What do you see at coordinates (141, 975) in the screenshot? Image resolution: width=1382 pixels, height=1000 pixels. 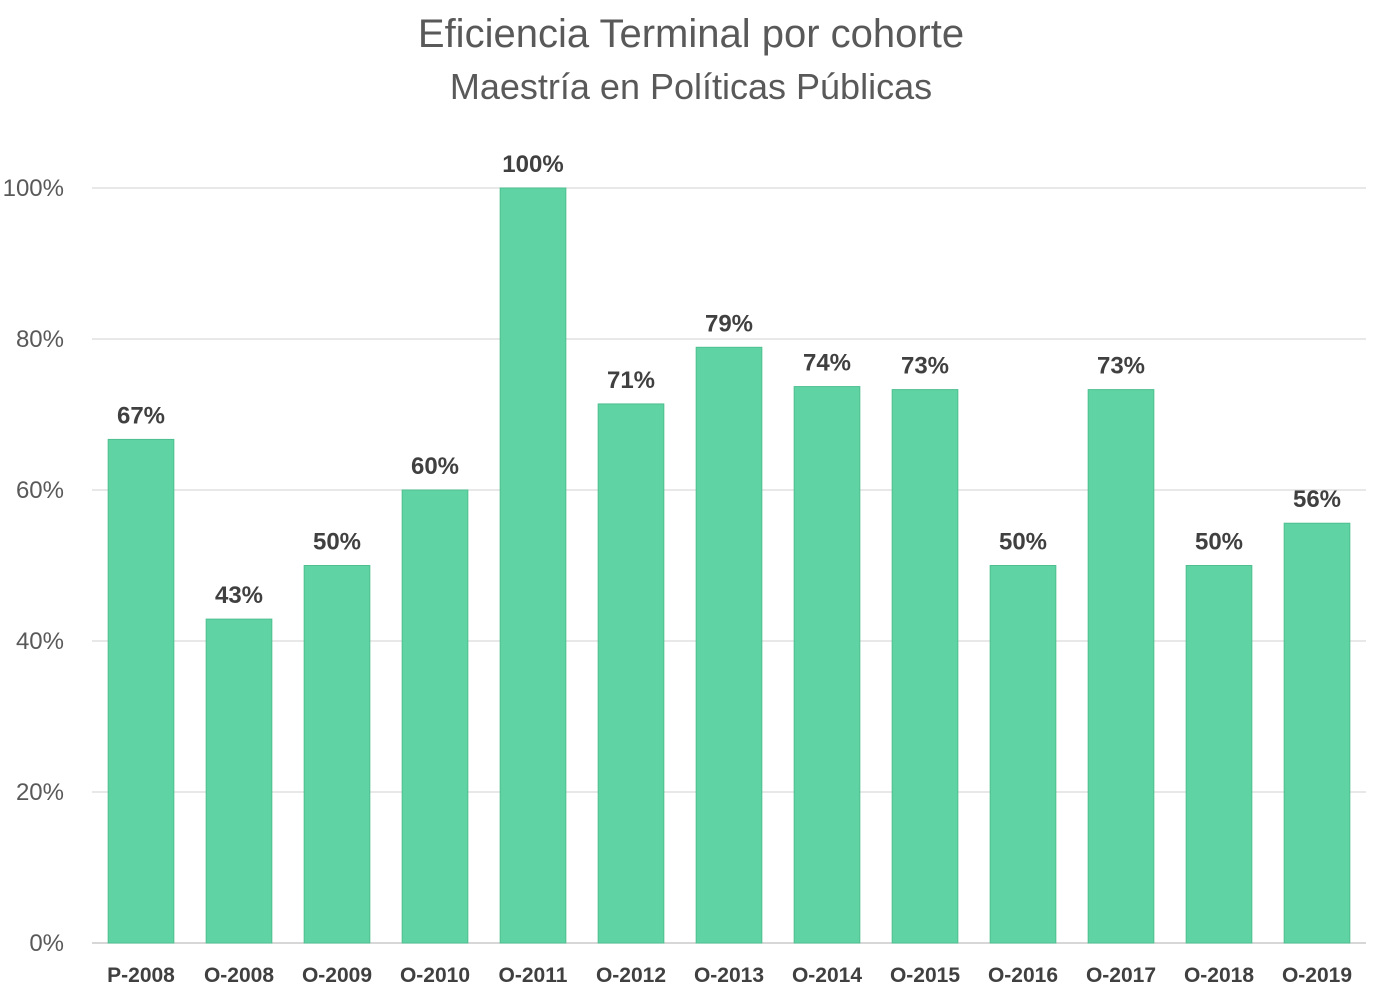 I see `x-tick-label: P-2008` at bounding box center [141, 975].